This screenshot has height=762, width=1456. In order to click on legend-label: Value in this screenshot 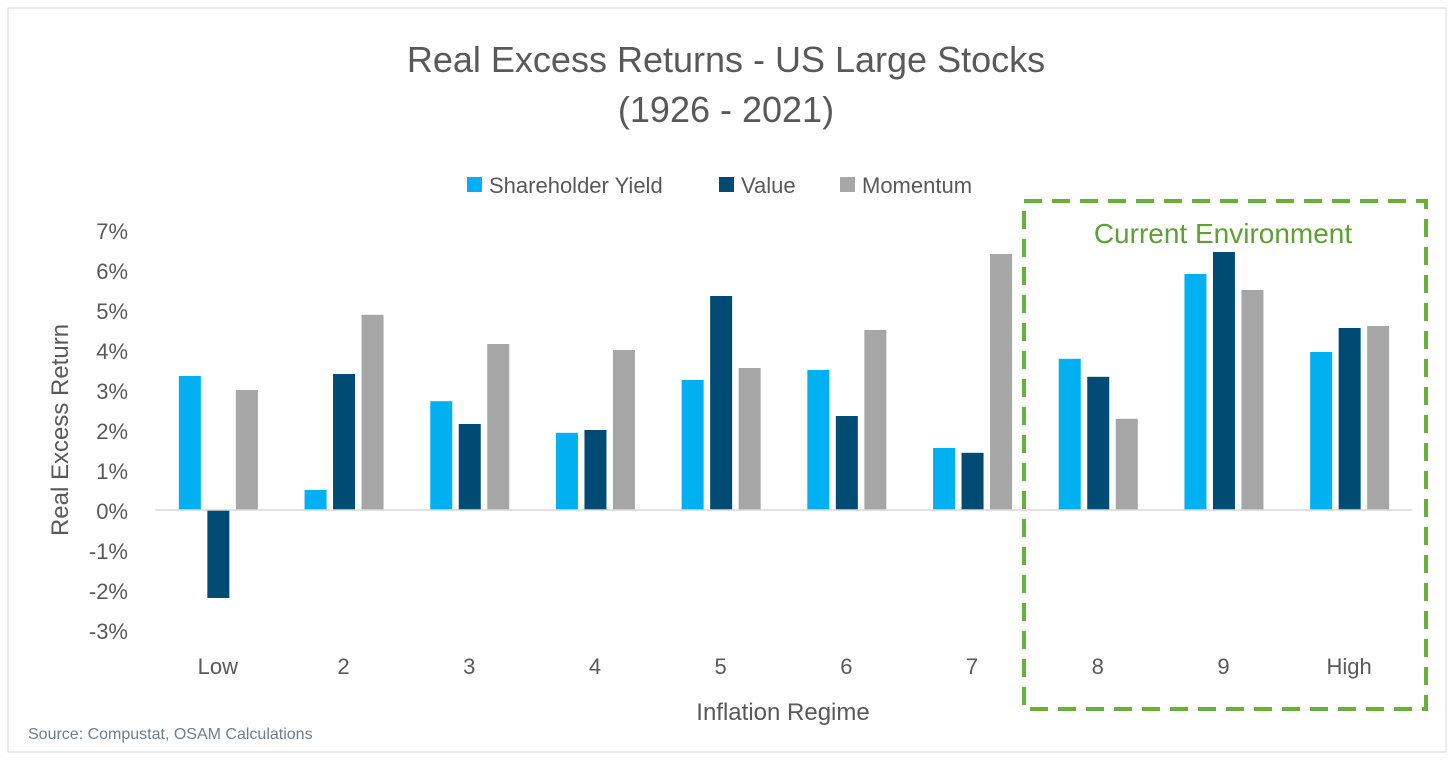, I will do `click(768, 185)`.